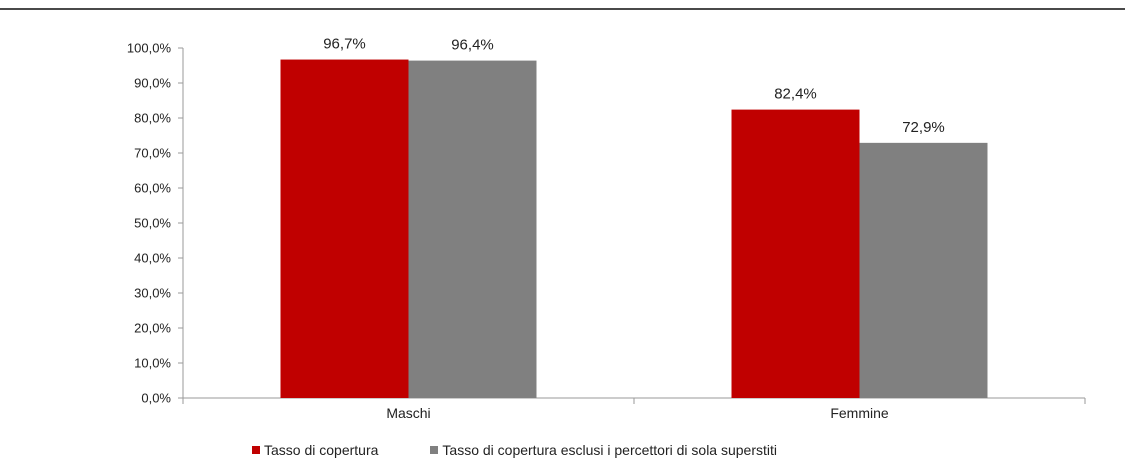  I want to click on x-category-label: Femmine, so click(859, 413).